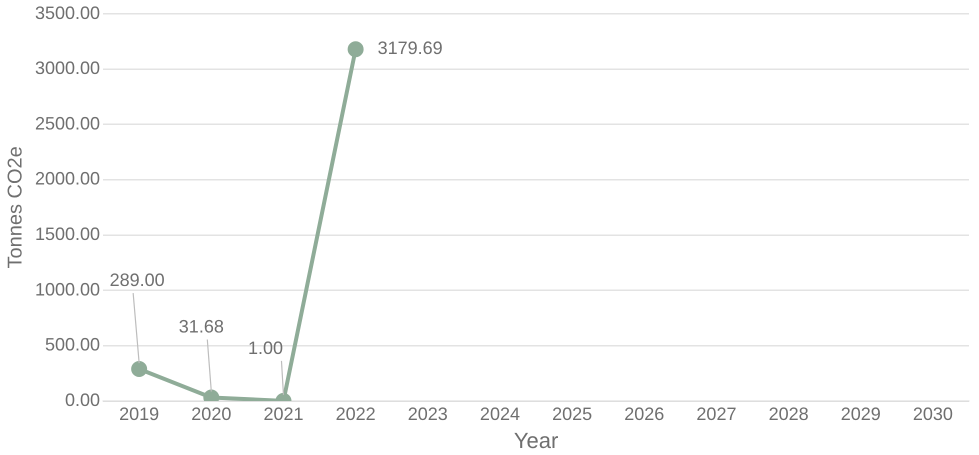 This screenshot has height=455, width=979. Describe the element at coordinates (67, 178) in the screenshot. I see `y-tick-label: 2000.00` at that location.